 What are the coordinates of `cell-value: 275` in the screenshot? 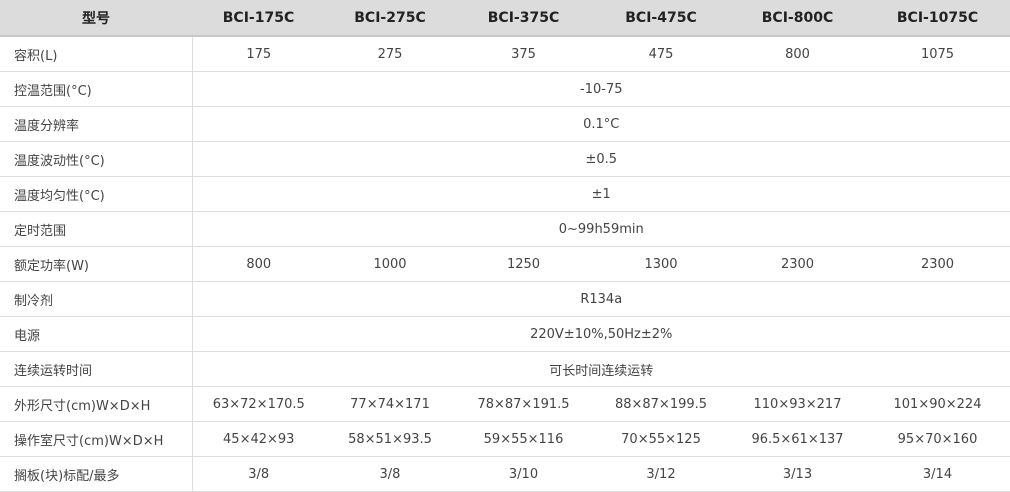 It's located at (390, 54).